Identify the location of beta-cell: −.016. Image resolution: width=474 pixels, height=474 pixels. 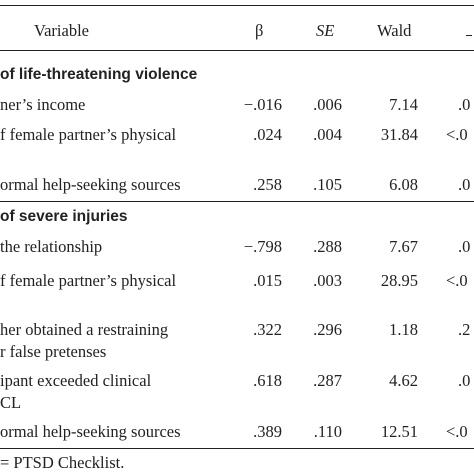
(262, 104).